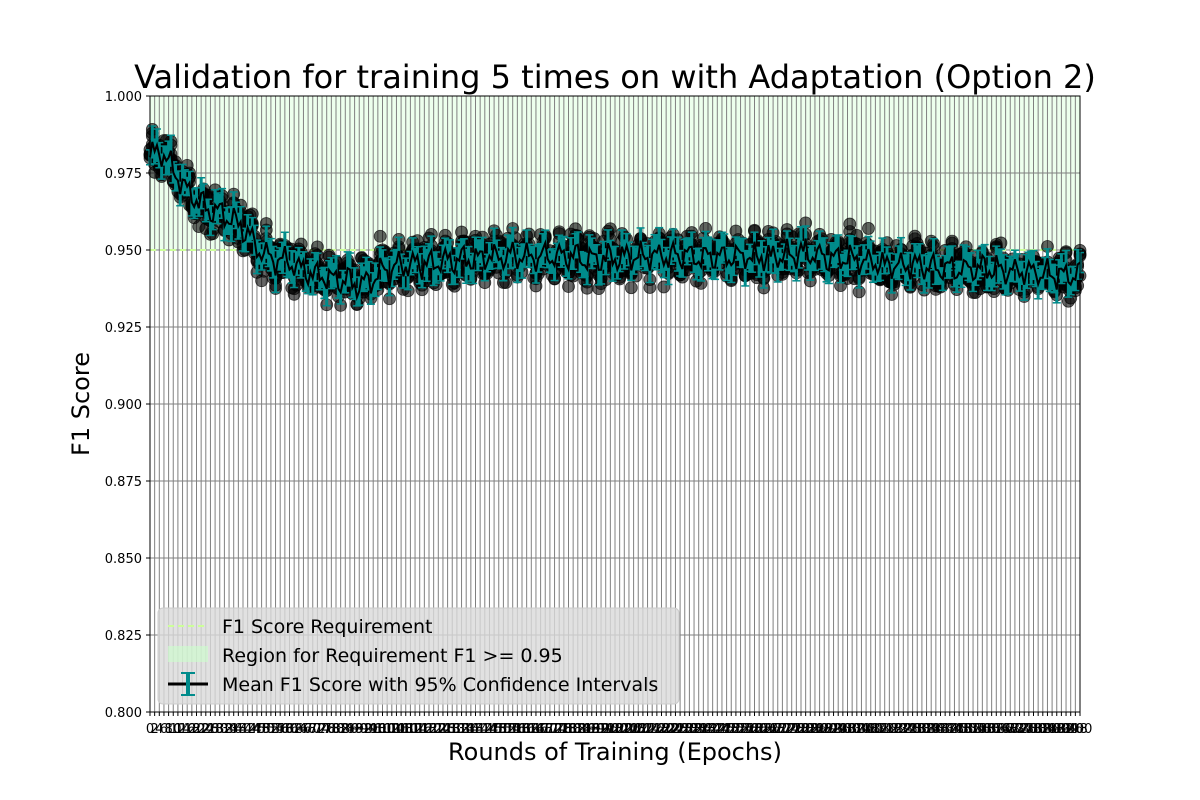 Image resolution: width=1200 pixels, height=800 pixels. Describe the element at coordinates (81, 404) in the screenshot. I see `y-axis-label: F1 Score` at that location.